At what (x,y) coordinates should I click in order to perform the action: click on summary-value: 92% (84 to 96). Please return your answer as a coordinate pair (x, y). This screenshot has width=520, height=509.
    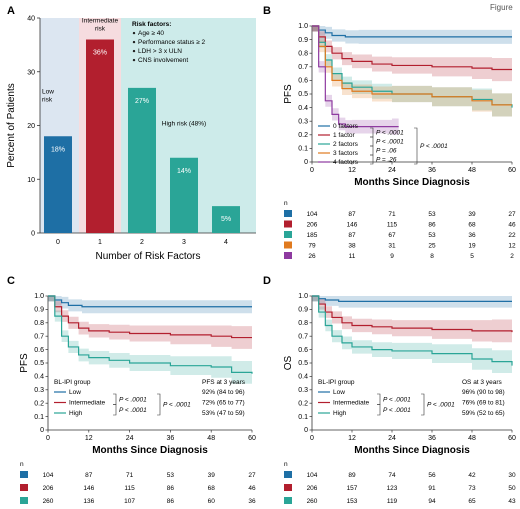
    Looking at the image, I should click on (223, 392).